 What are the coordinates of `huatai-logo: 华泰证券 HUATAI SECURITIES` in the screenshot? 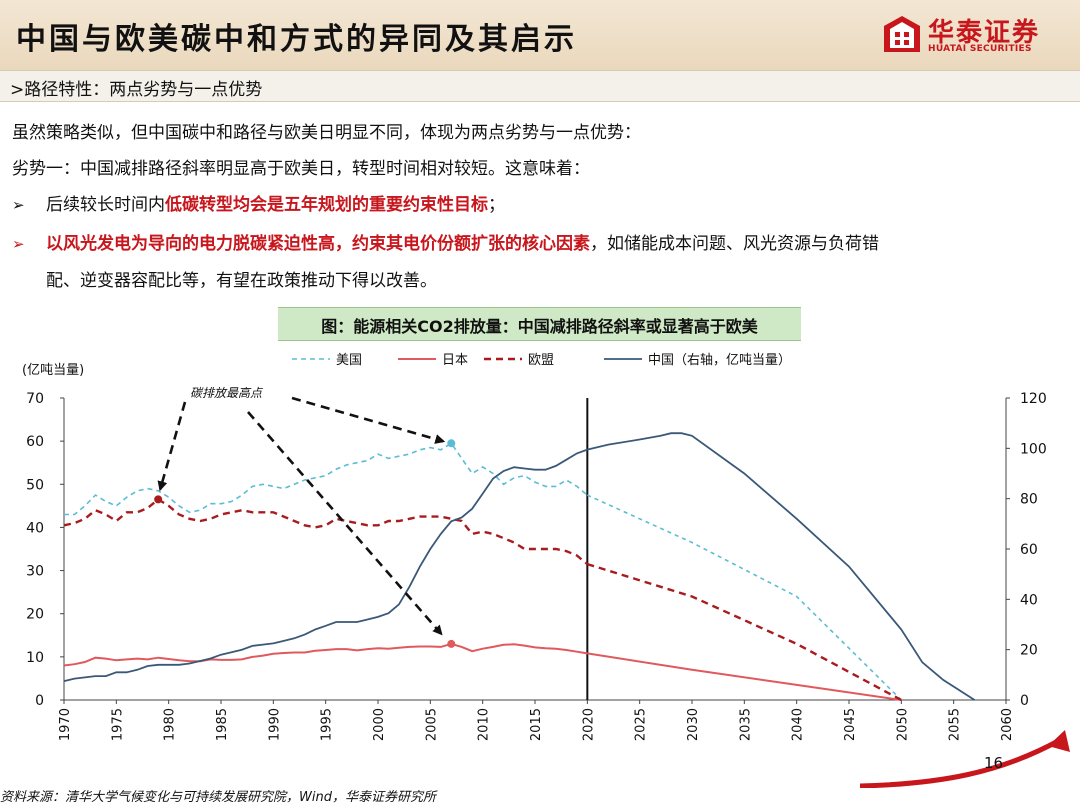 It's located at (967, 35).